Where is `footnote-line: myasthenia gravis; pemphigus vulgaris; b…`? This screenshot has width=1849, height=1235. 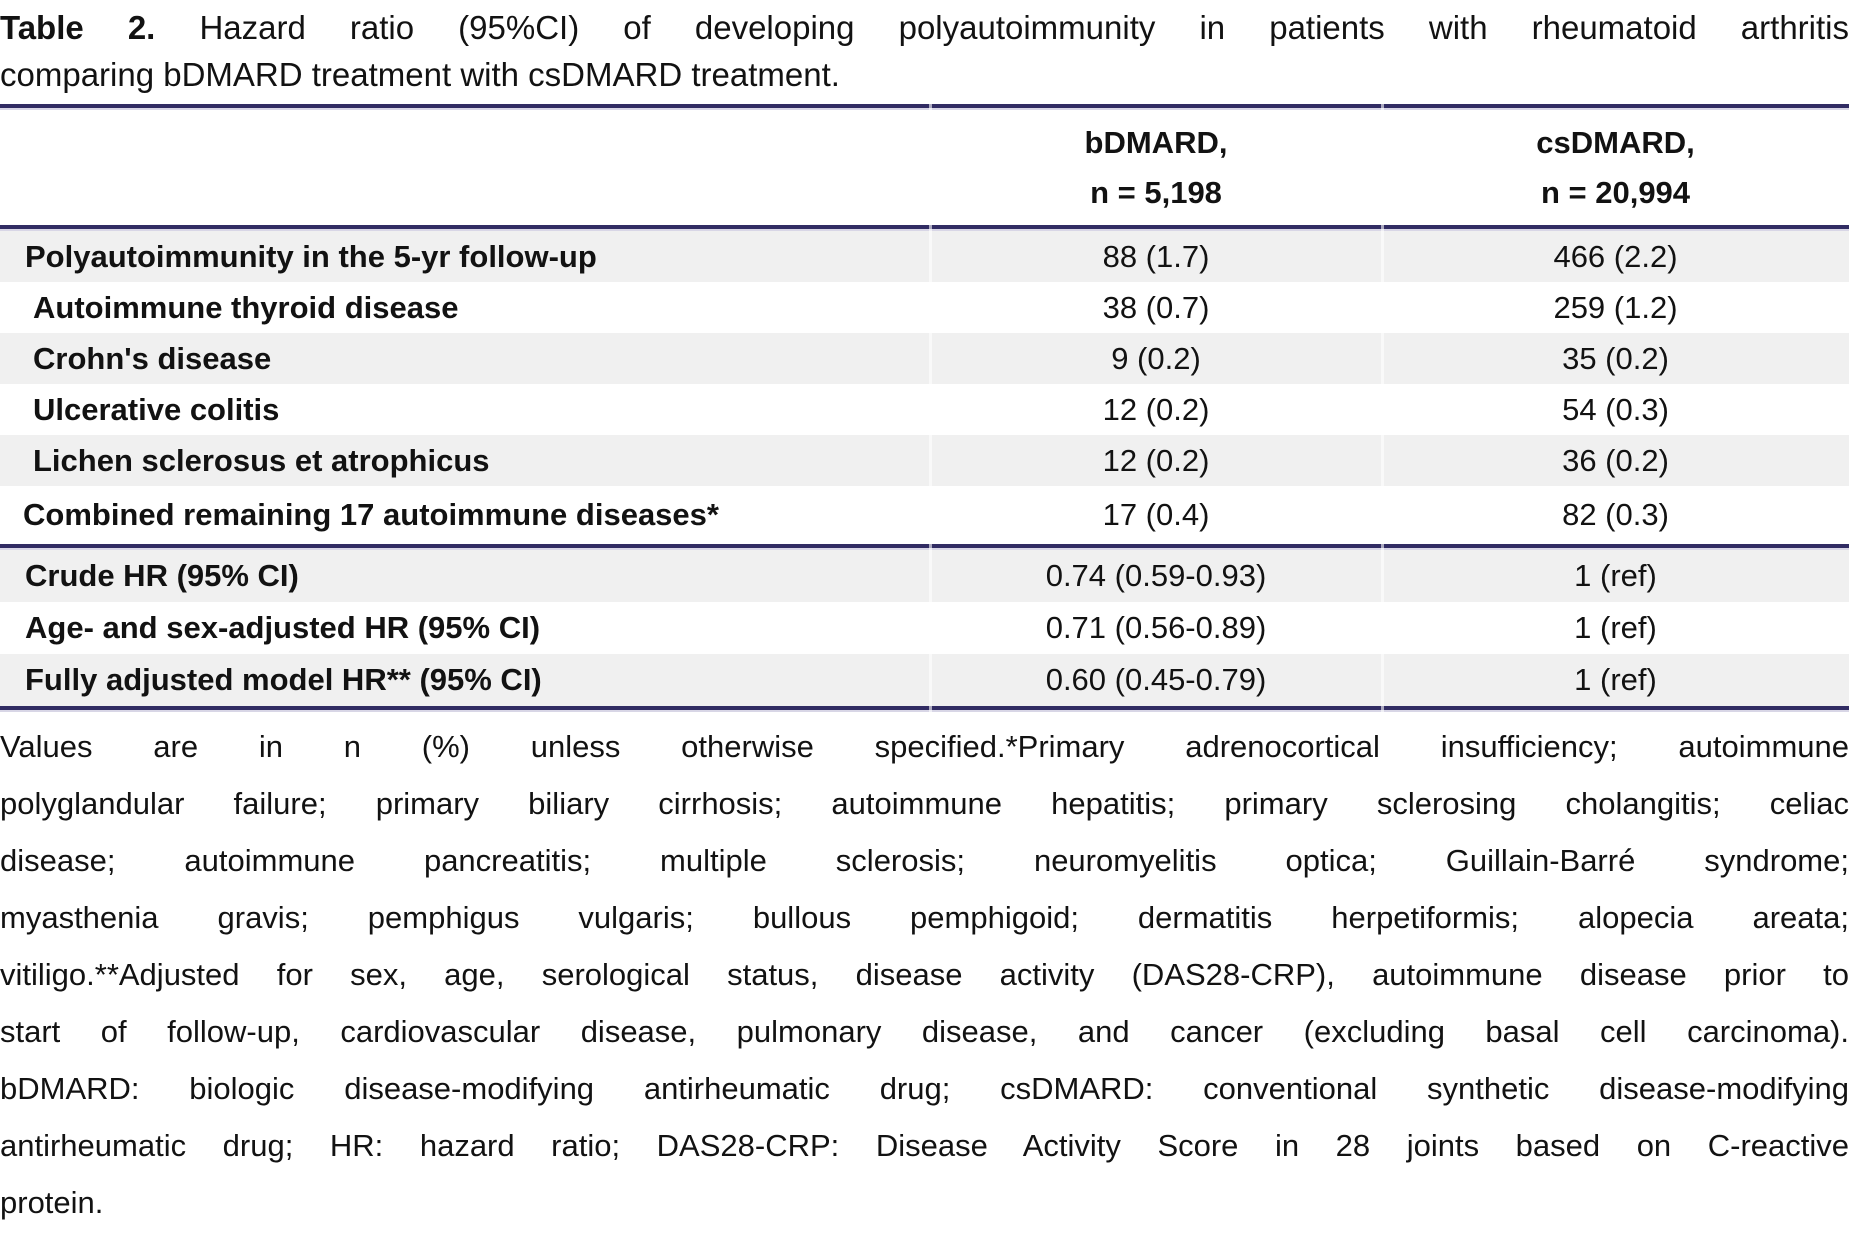 footnote-line: myasthenia gravis; pemphigus vulgaris; b… is located at coordinates (924, 917).